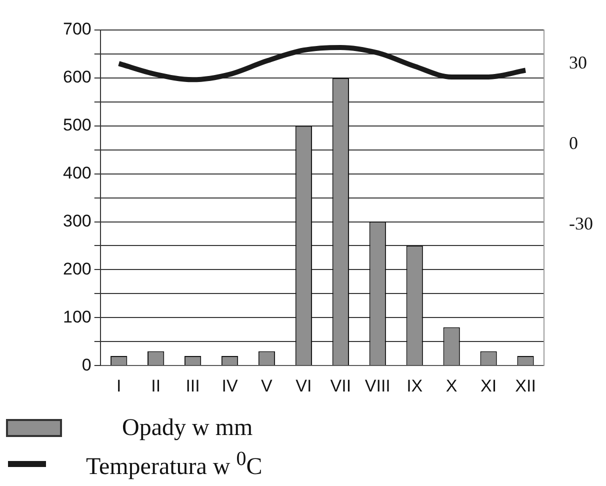 Image resolution: width=606 pixels, height=486 pixels. Describe the element at coordinates (578, 62) in the screenshot. I see `y2-tick-label: 30` at that location.